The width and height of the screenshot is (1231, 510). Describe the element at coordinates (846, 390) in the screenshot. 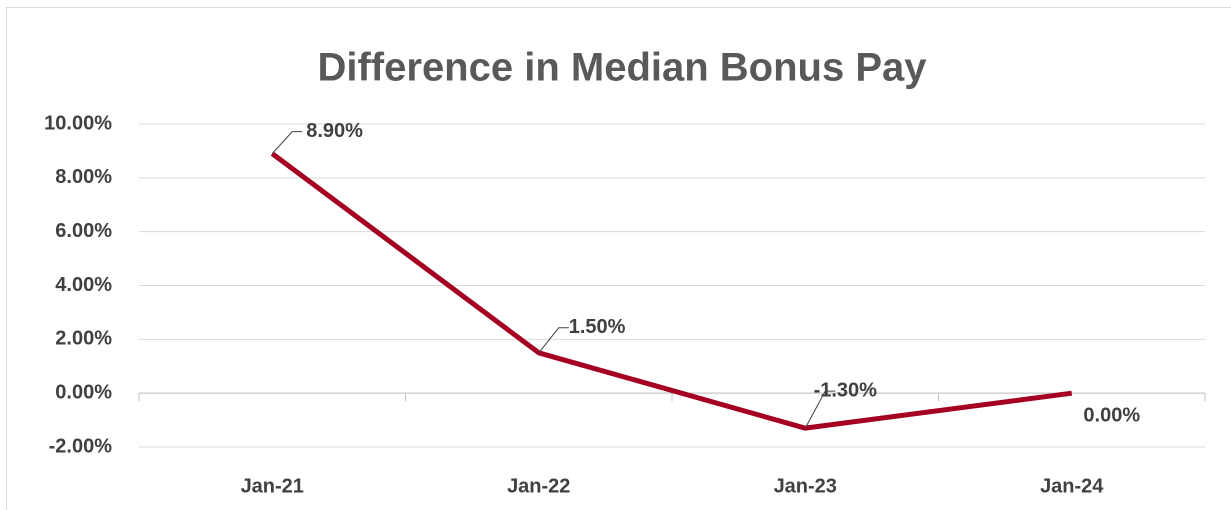

I see `data-label: -1.30%` at that location.